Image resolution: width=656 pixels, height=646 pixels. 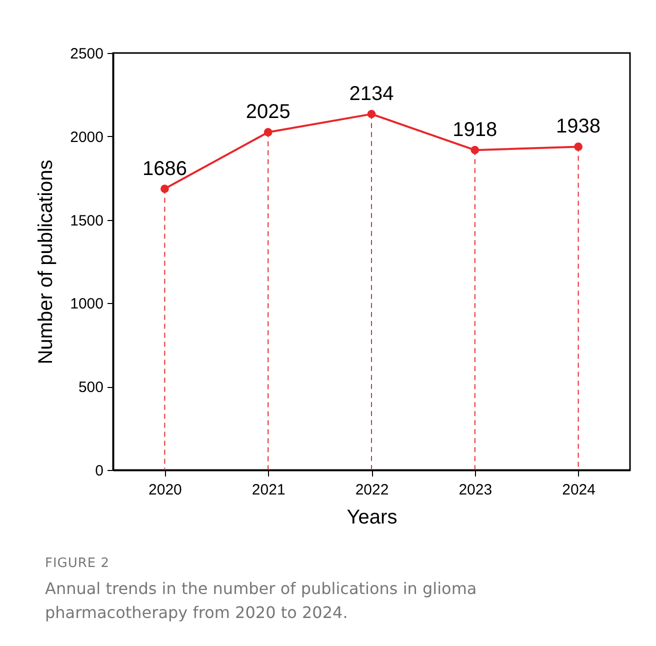 What do you see at coordinates (579, 490) in the screenshot?
I see `x-tick-label: 2024` at bounding box center [579, 490].